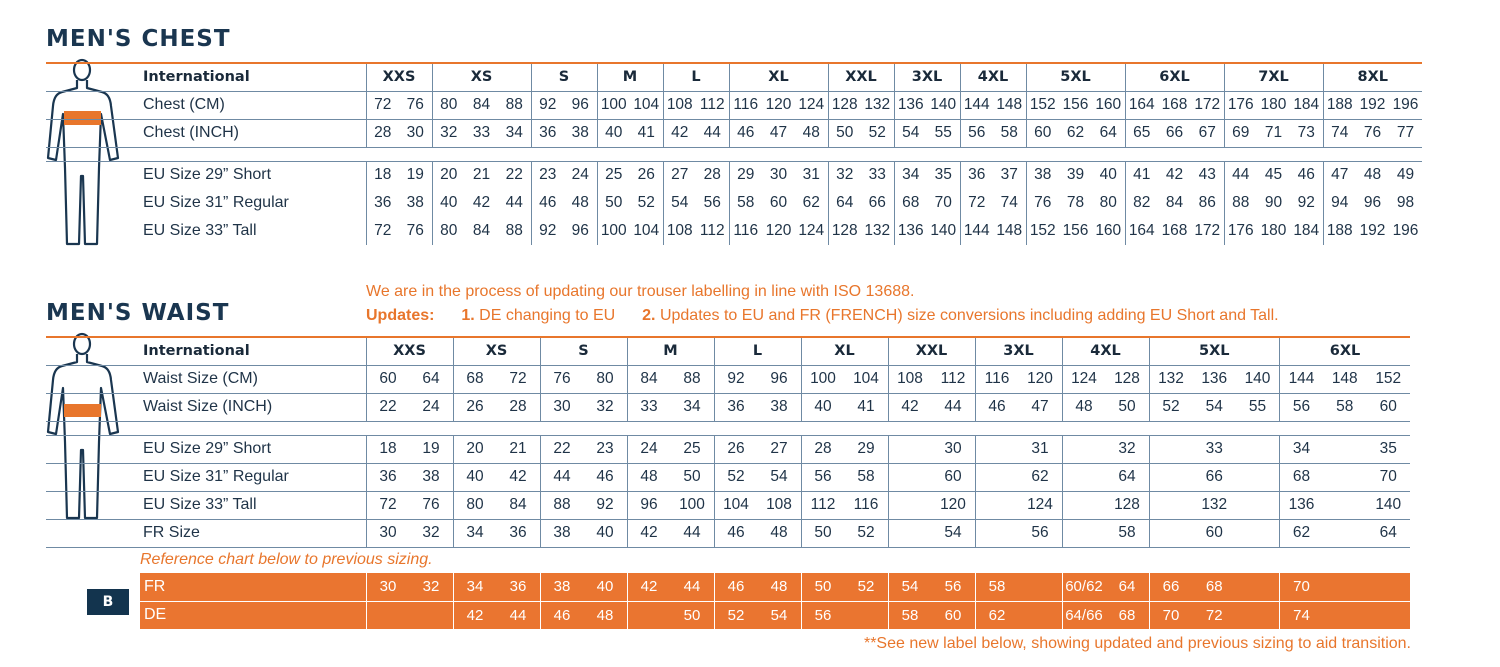 The height and width of the screenshot is (667, 1500). What do you see at coordinates (909, 614) in the screenshot?
I see `legacy-value: 58` at bounding box center [909, 614].